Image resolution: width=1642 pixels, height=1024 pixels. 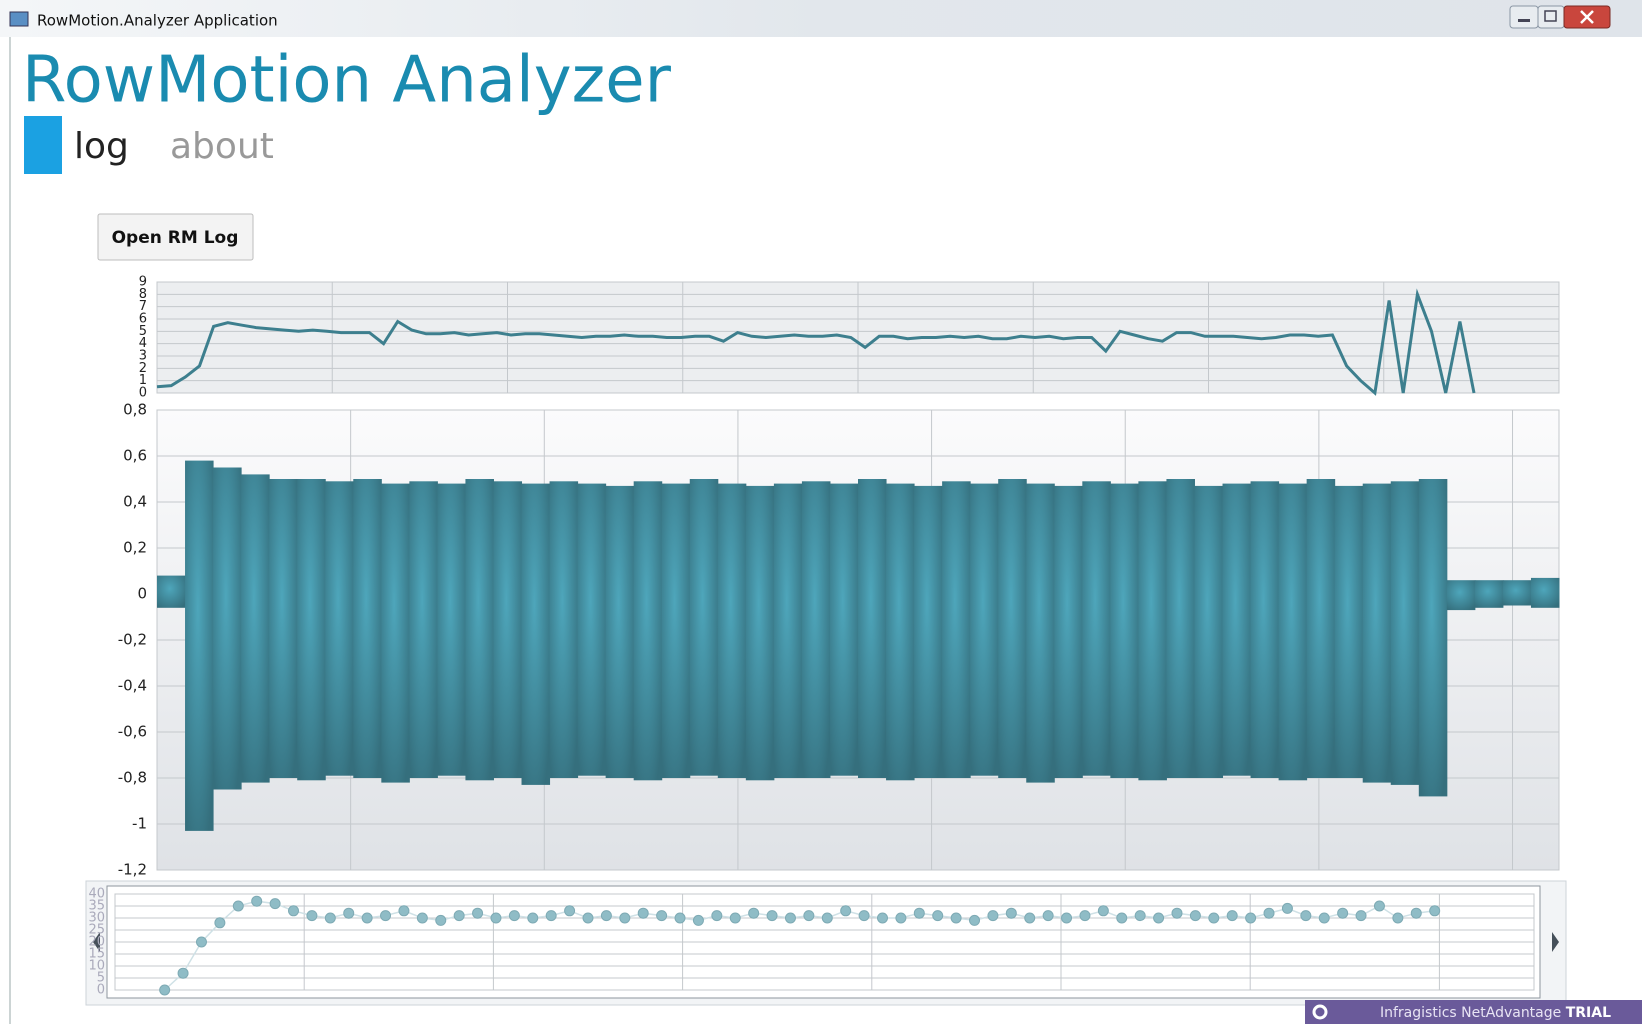 I want to click on y-tick-label: 7, so click(x=143, y=306).